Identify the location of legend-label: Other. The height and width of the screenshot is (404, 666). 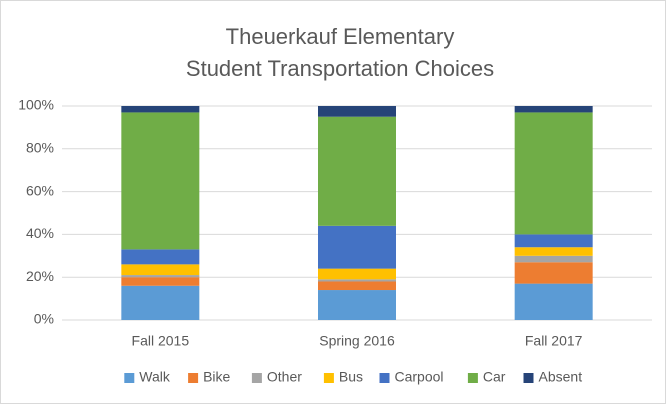
(284, 377).